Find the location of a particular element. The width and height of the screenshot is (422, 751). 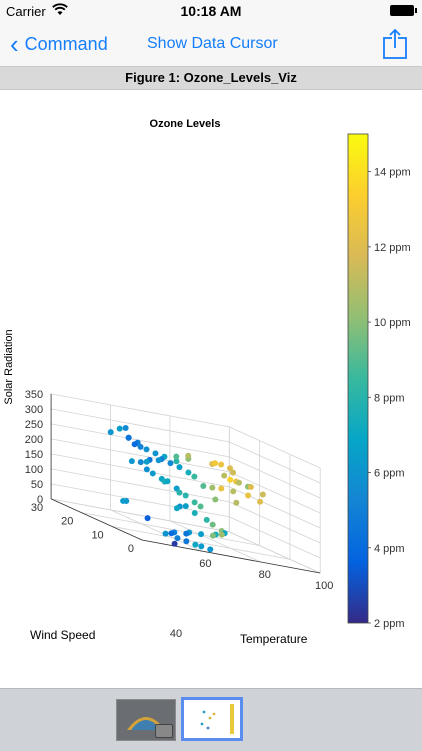

thumbnail-figure-ozone is located at coordinates (212, 719).